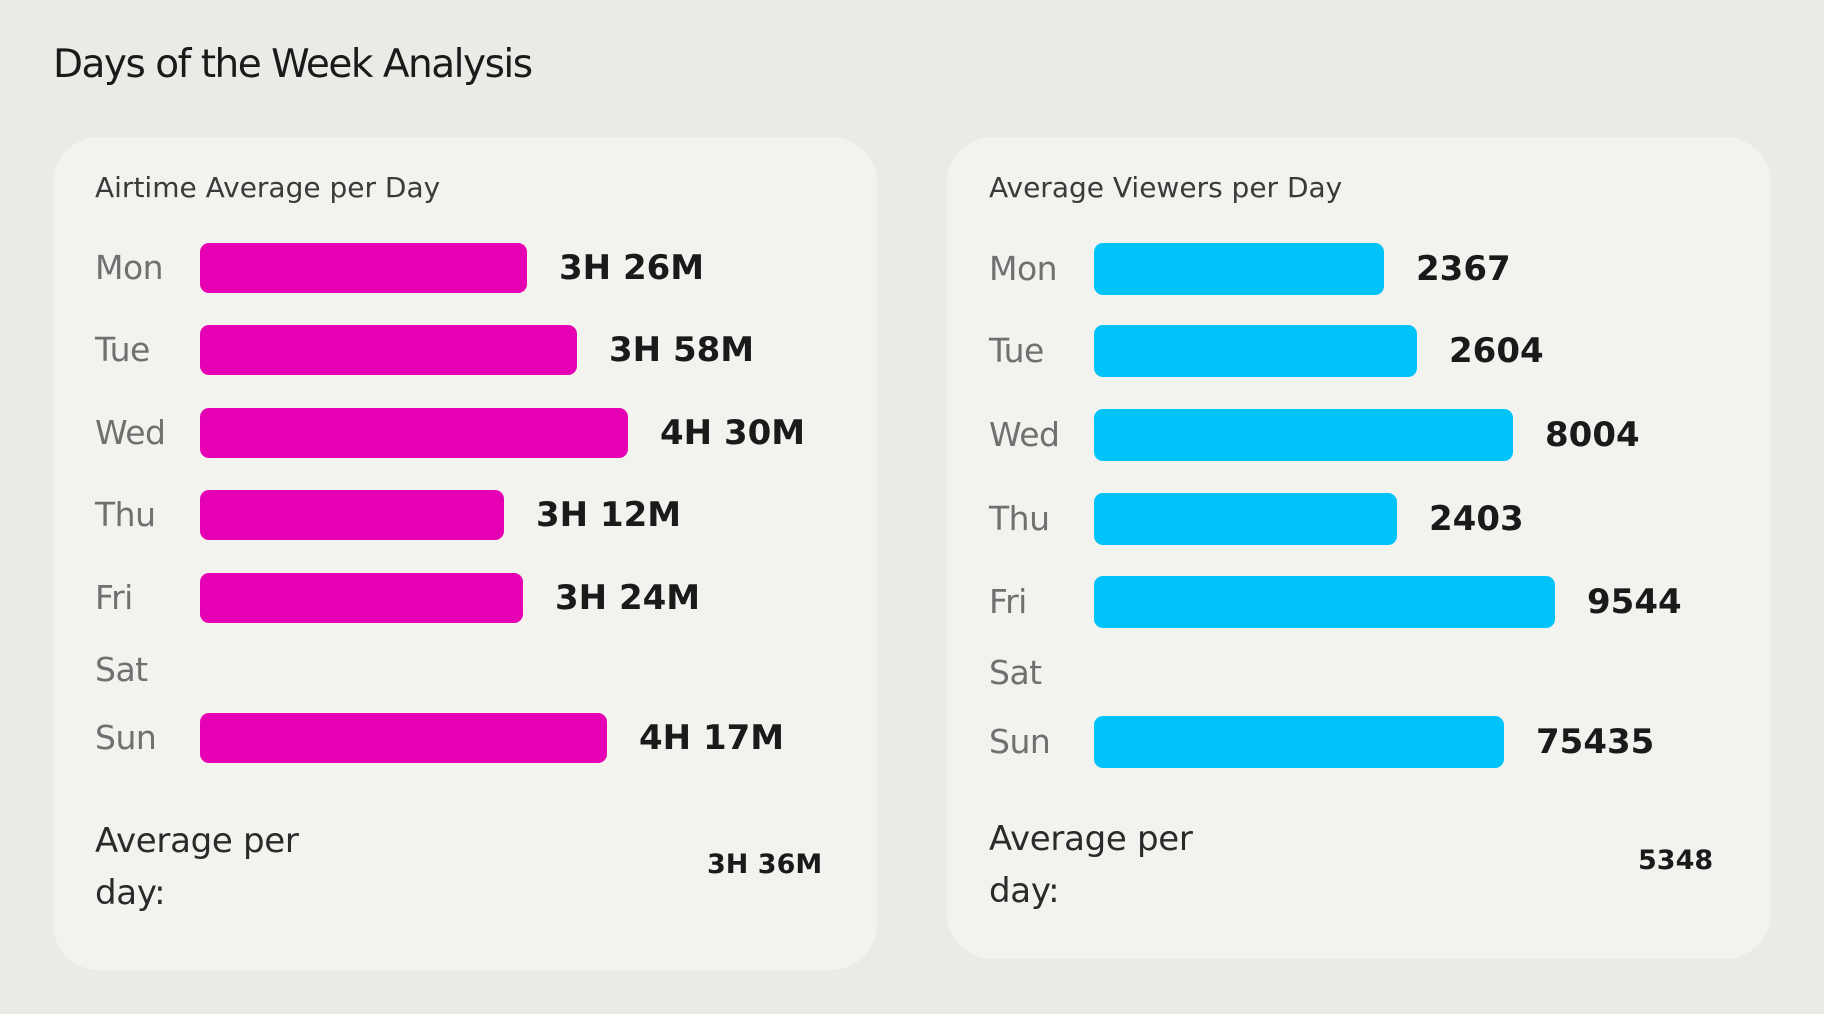  I want to click on airtime-row-tue: Tue 3H 58M, so click(465, 350).